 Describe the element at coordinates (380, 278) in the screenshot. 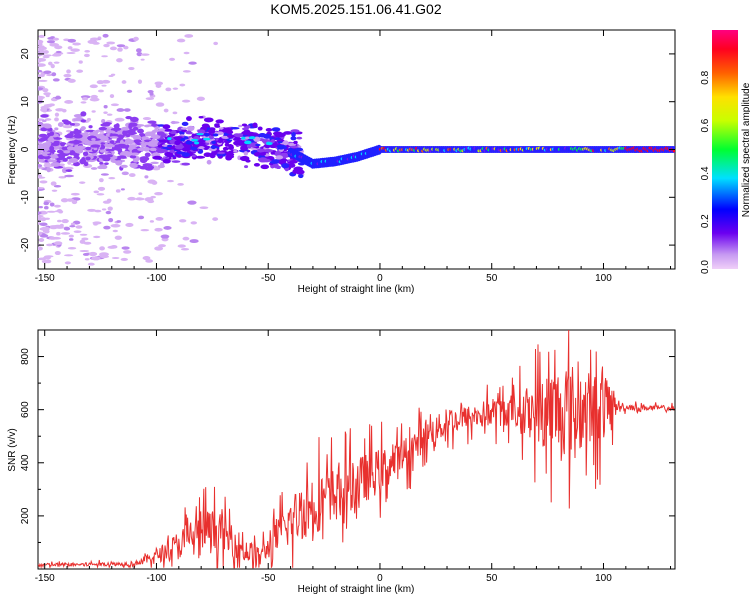

I see `top-x-tick-label: 0` at that location.